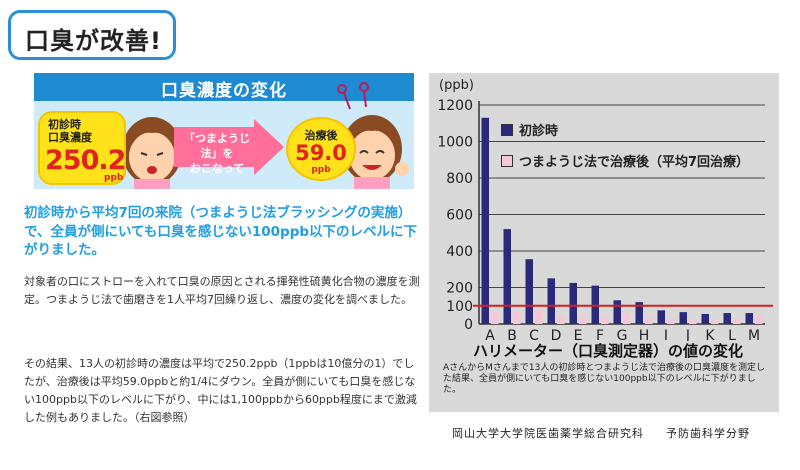 The image size is (800, 470). I want to click on x-tick-label-A: A, so click(490, 334).